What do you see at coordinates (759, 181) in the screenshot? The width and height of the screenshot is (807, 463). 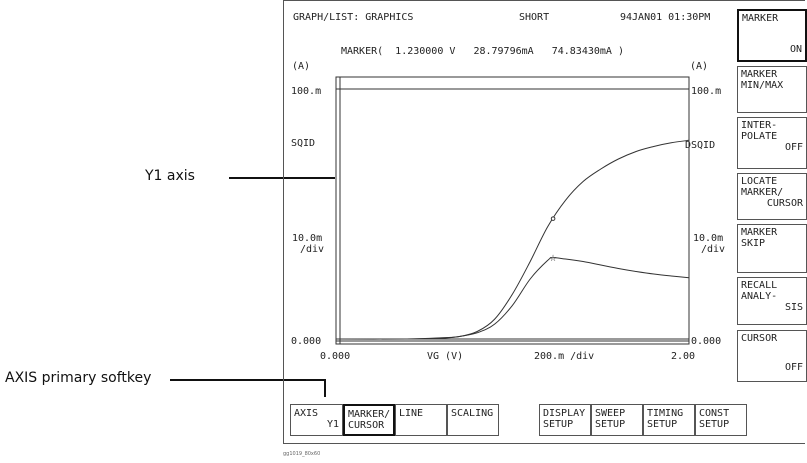 I see `softkey-locate-line1: LOCATE` at bounding box center [759, 181].